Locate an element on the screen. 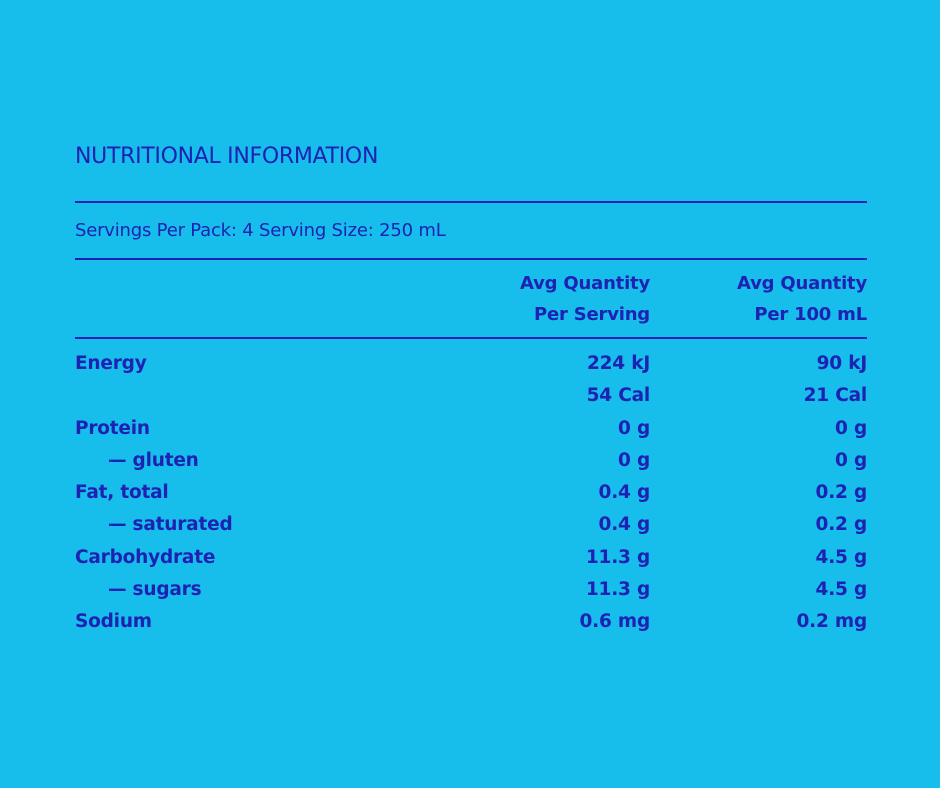 This screenshot has width=940, height=788. column-header-per-100ml-line2: Per 100 mL is located at coordinates (810, 314).